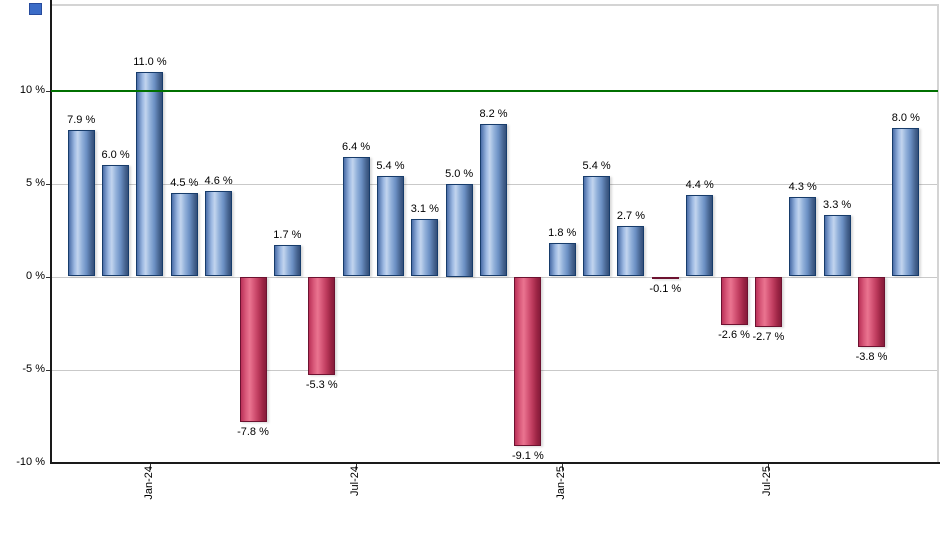 Image resolution: width=940 pixels, height=550 pixels. Describe the element at coordinates (115, 154) in the screenshot. I see `bar-value-label: 6.0 %` at that location.